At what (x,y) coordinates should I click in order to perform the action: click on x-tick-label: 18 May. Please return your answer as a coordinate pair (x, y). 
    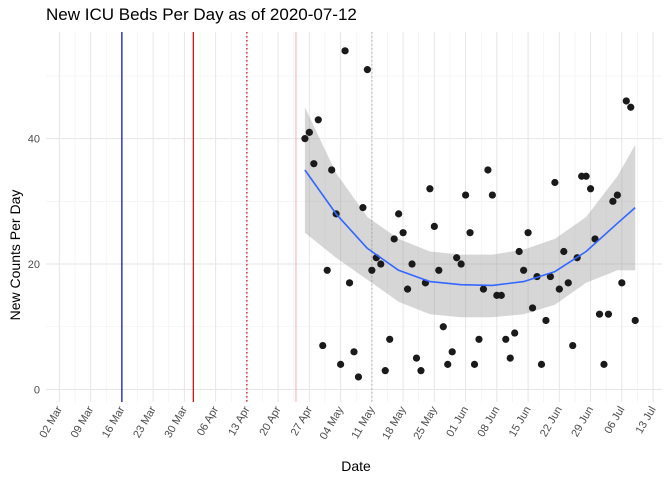
    Looking at the image, I should click on (394, 423).